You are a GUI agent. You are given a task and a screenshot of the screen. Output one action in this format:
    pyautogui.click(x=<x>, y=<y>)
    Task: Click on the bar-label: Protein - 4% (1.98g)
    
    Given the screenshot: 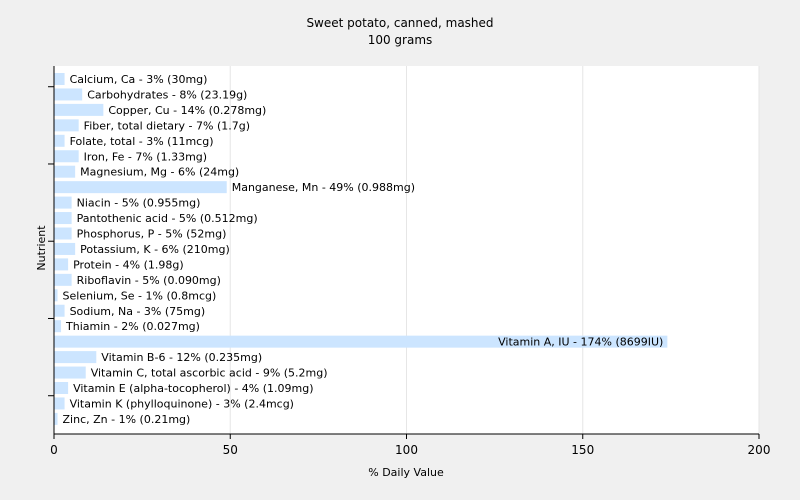 What is the action you would take?
    pyautogui.click(x=128, y=264)
    